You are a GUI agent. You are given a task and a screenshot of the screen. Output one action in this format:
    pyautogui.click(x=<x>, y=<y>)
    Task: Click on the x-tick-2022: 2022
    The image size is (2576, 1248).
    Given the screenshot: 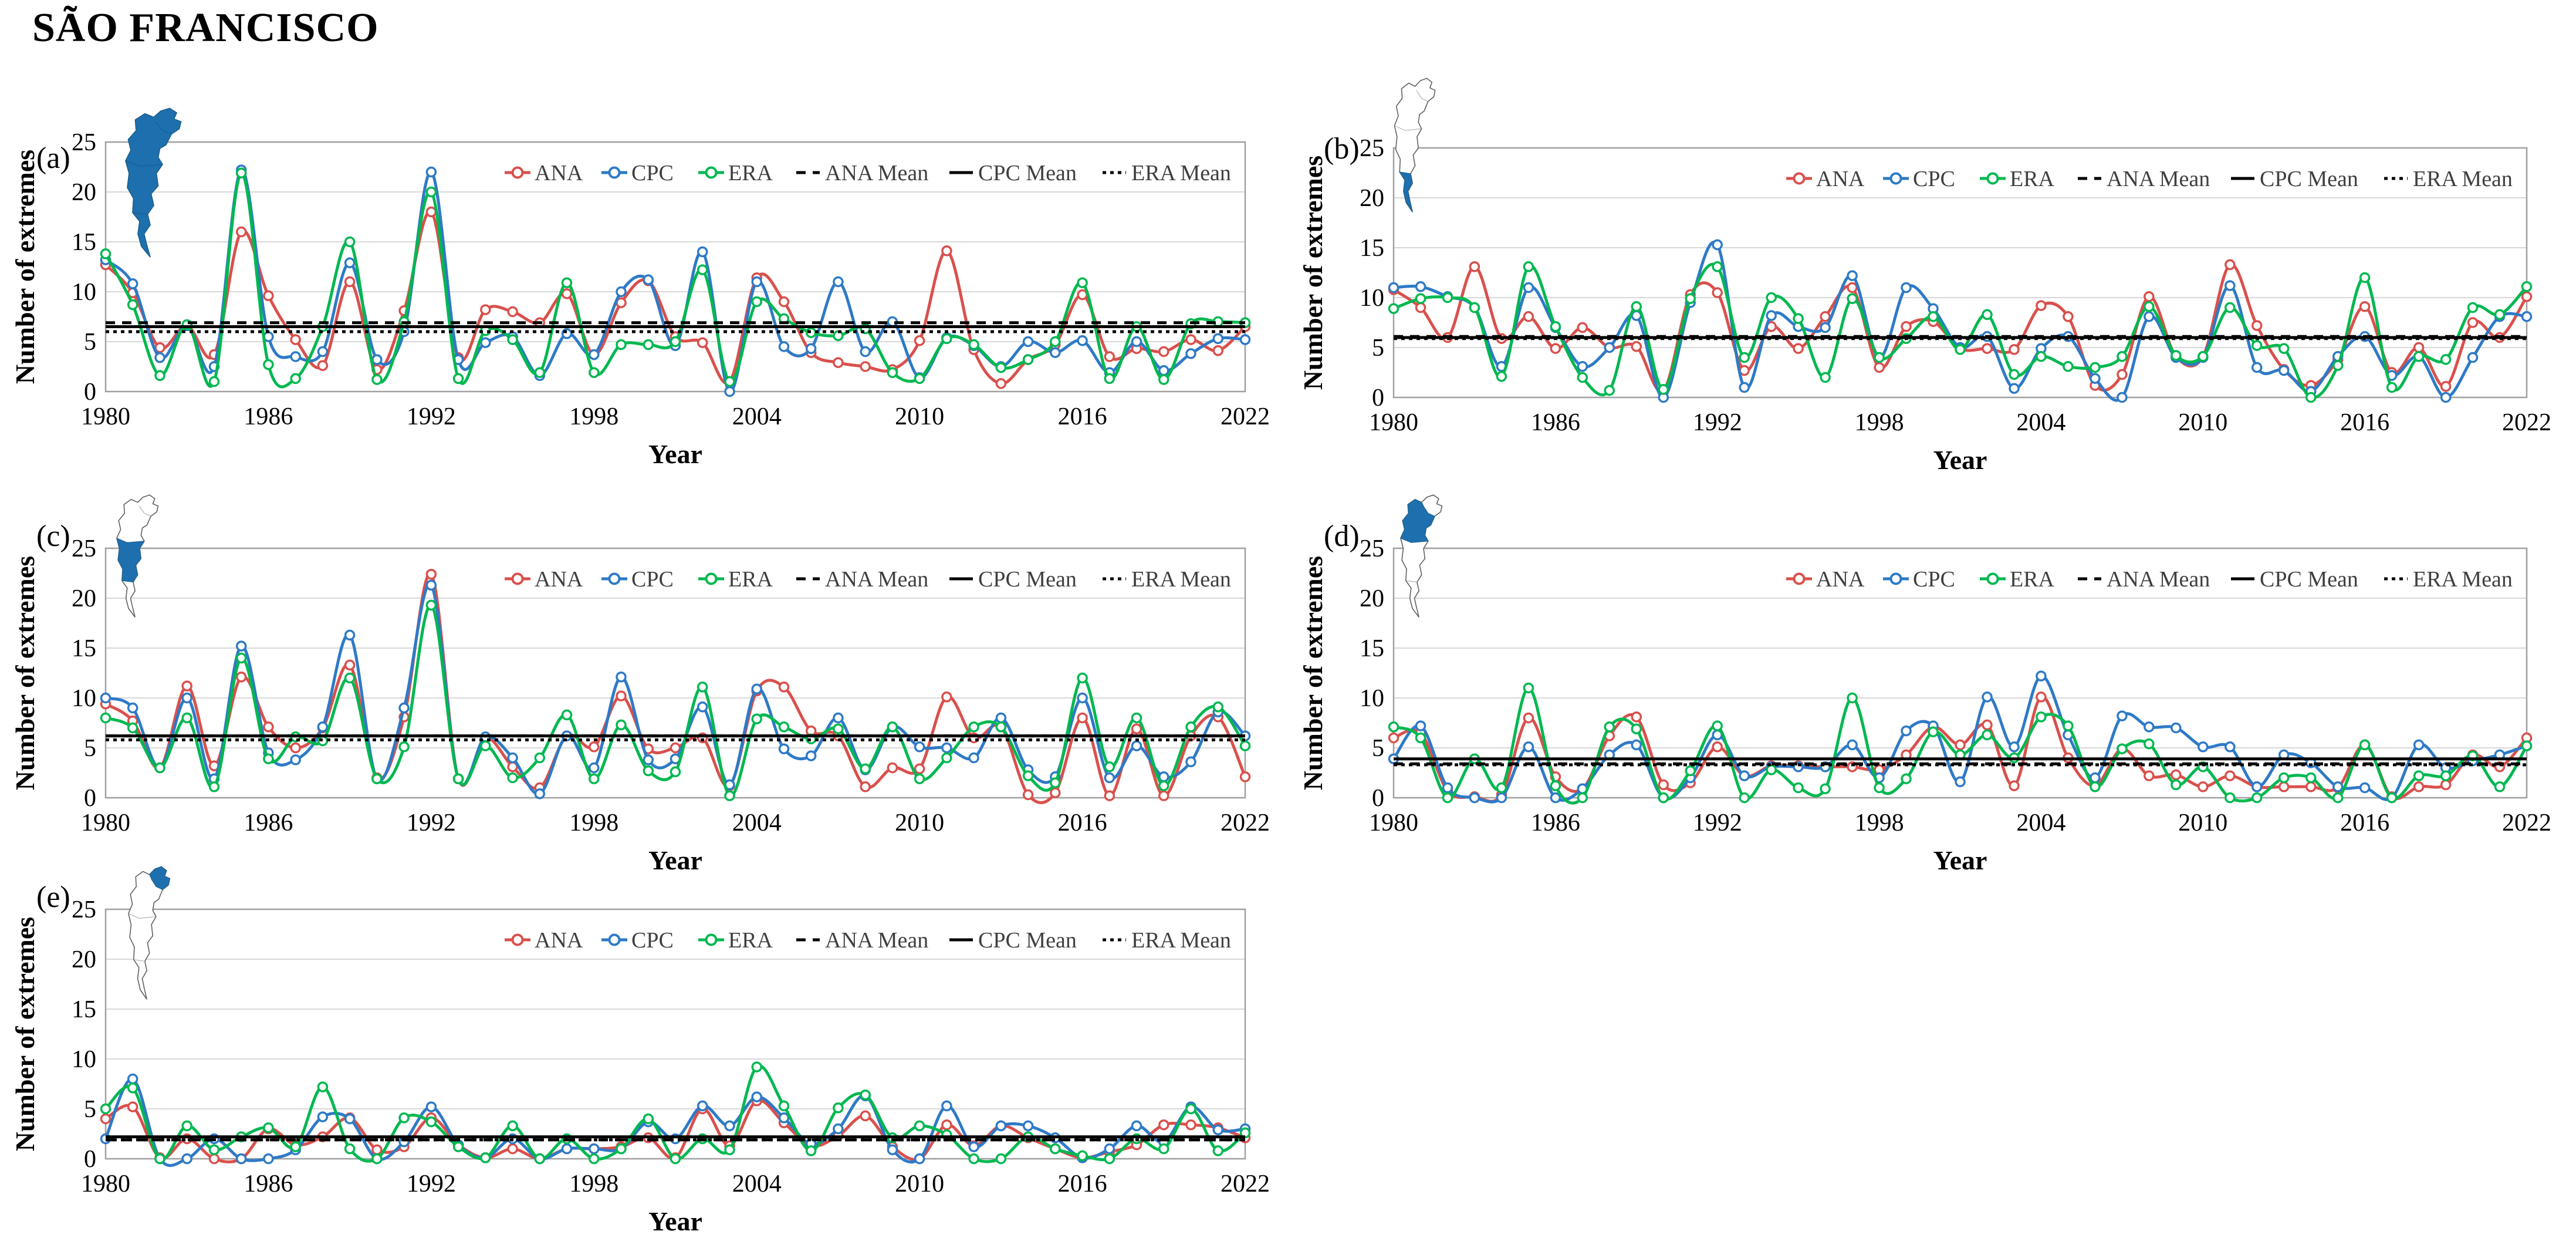 What is the action you would take?
    pyautogui.click(x=1245, y=1184)
    